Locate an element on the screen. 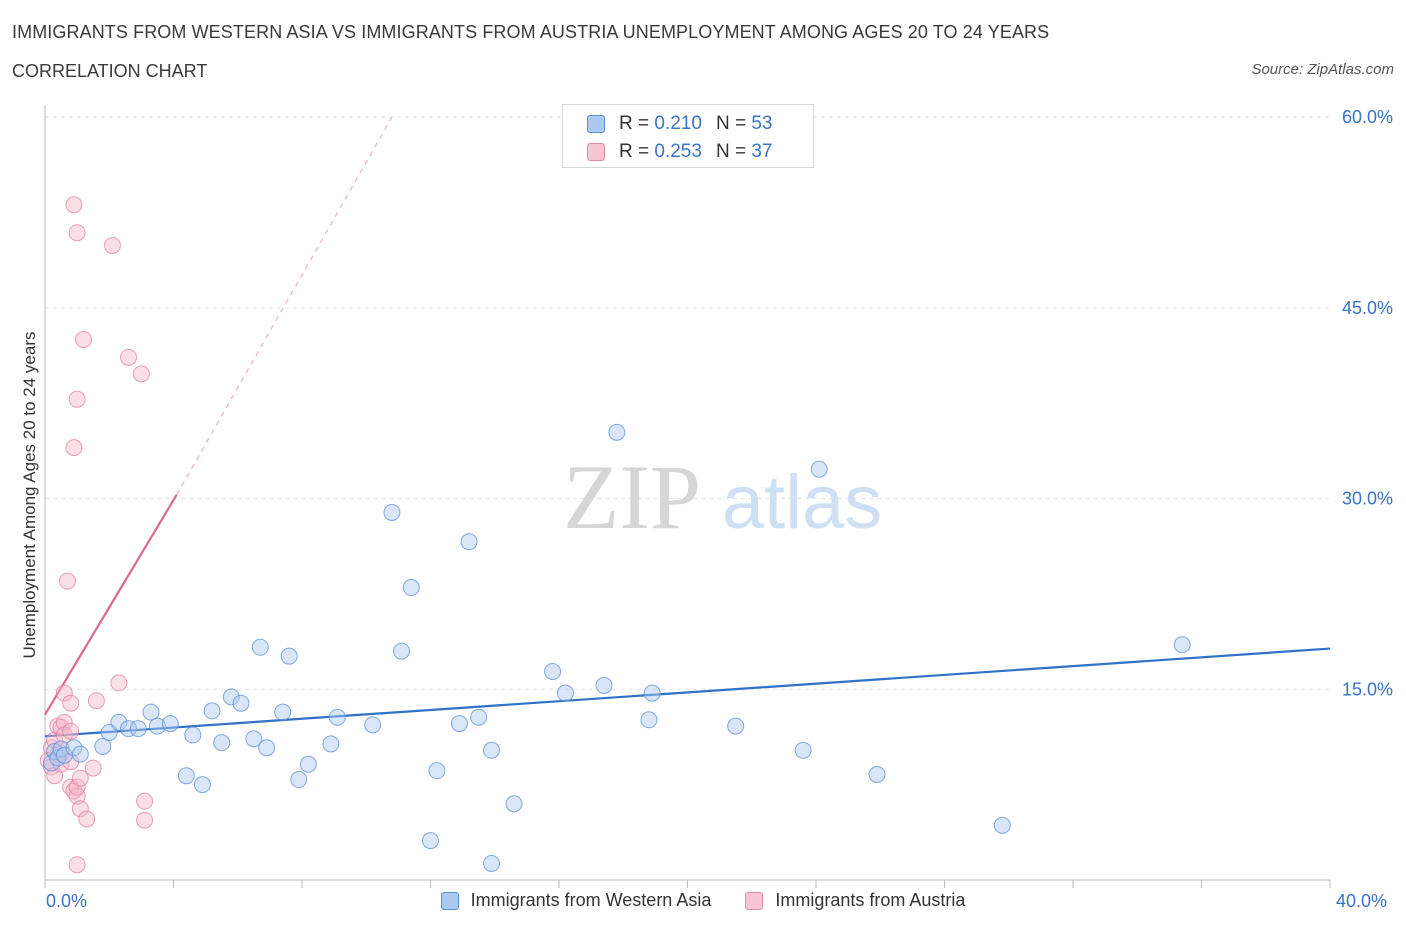 The height and width of the screenshot is (930, 1406). y-axis-label: Unemployment Among Ages 20 to 24 years is located at coordinates (29, 495).